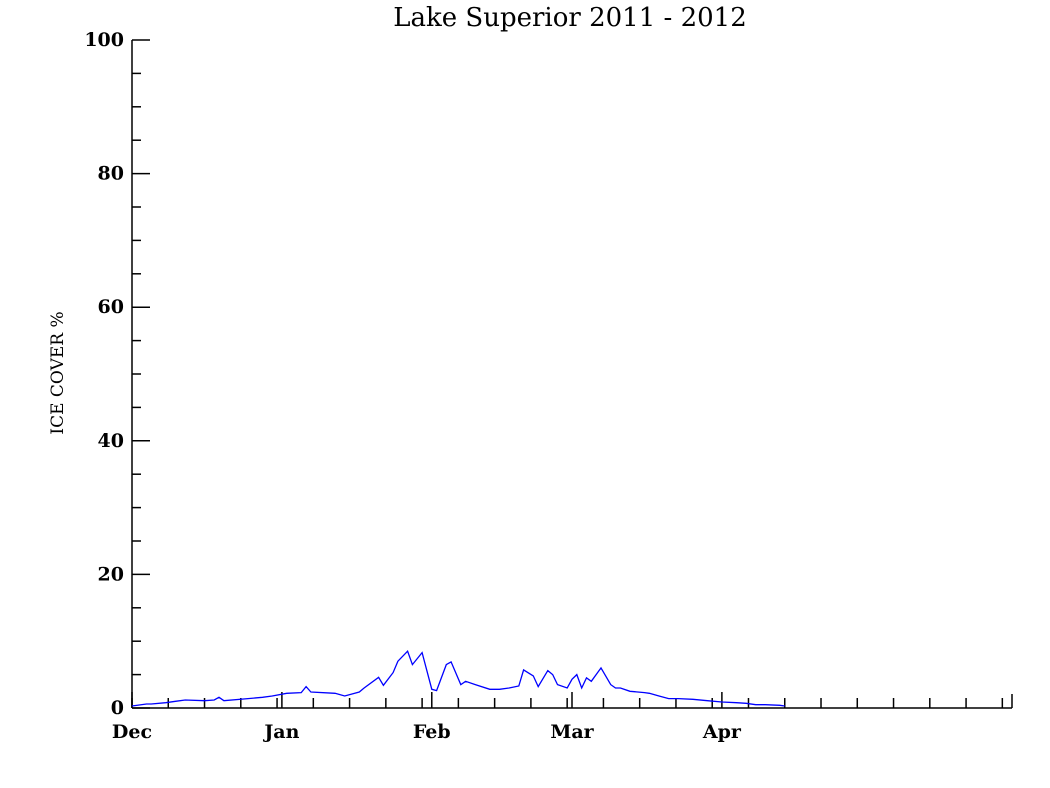 The width and height of the screenshot is (1050, 788). I want to click on x-tick-label: Dec, so click(132, 732).